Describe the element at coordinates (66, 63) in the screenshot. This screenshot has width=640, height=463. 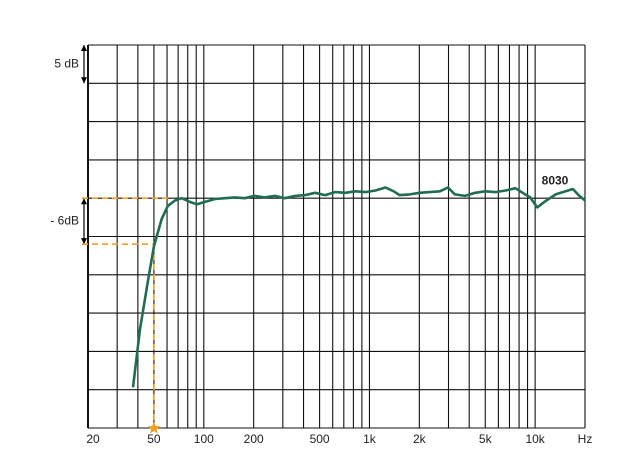
I see `annotation-label: 5 dB` at that location.